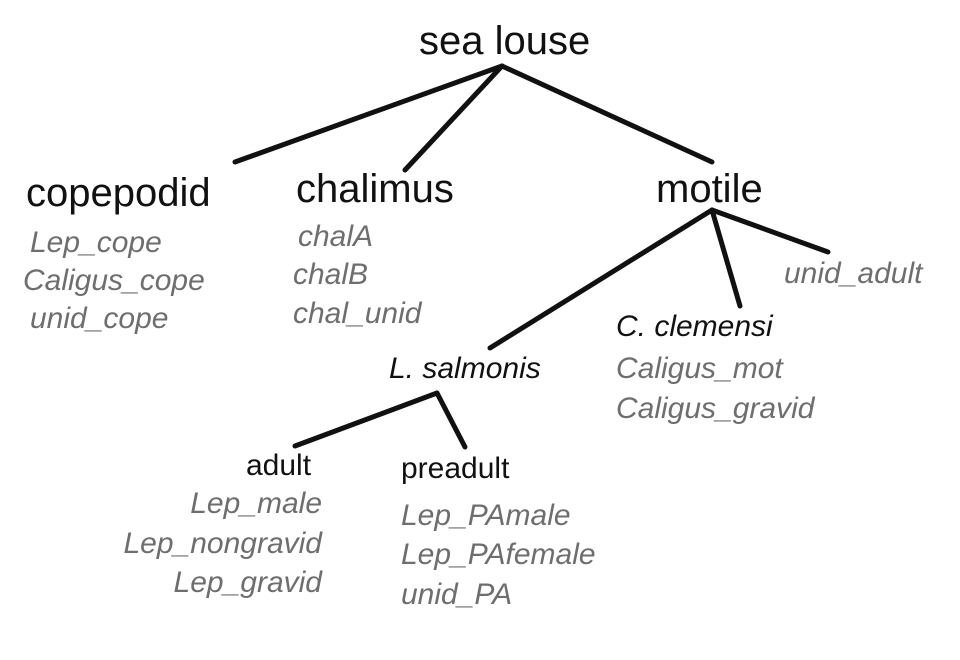 This screenshot has width=960, height=660. What do you see at coordinates (256, 504) in the screenshot?
I see `code-label: Lep_male` at bounding box center [256, 504].